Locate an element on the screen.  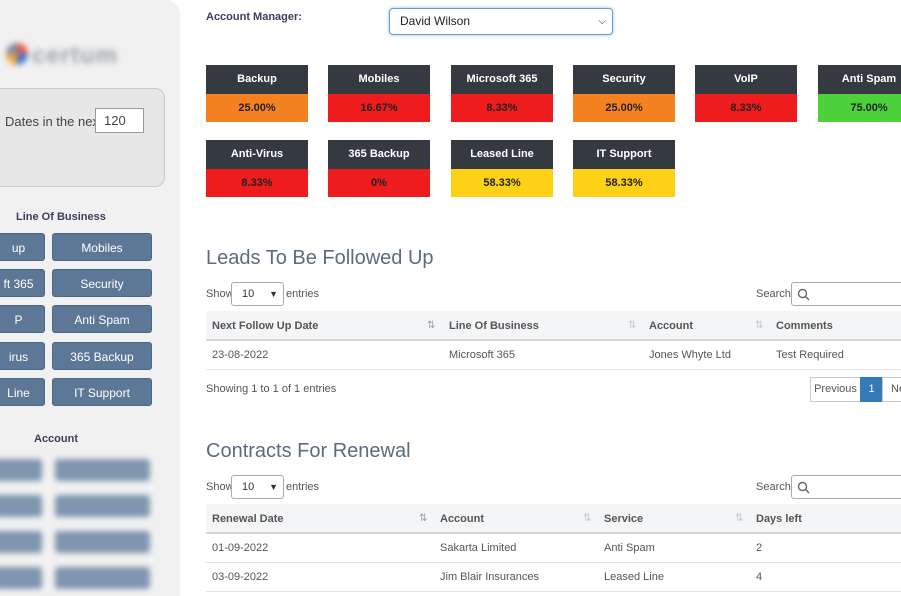
cell-renewal-date: 01-09-2022 is located at coordinates (240, 548).